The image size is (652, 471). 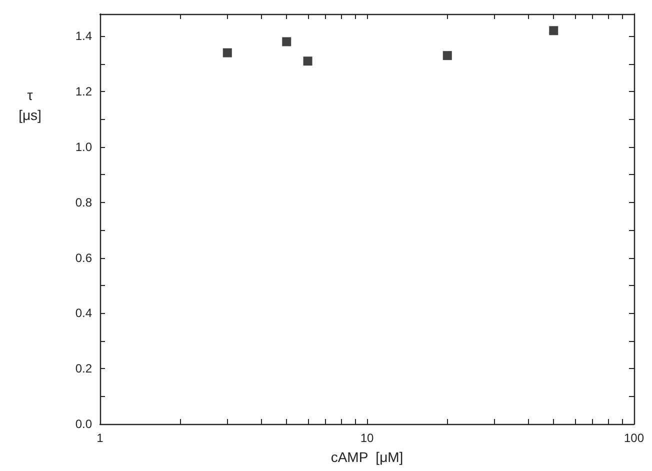 I want to click on y-tick-label: 1.2, so click(x=83, y=91).